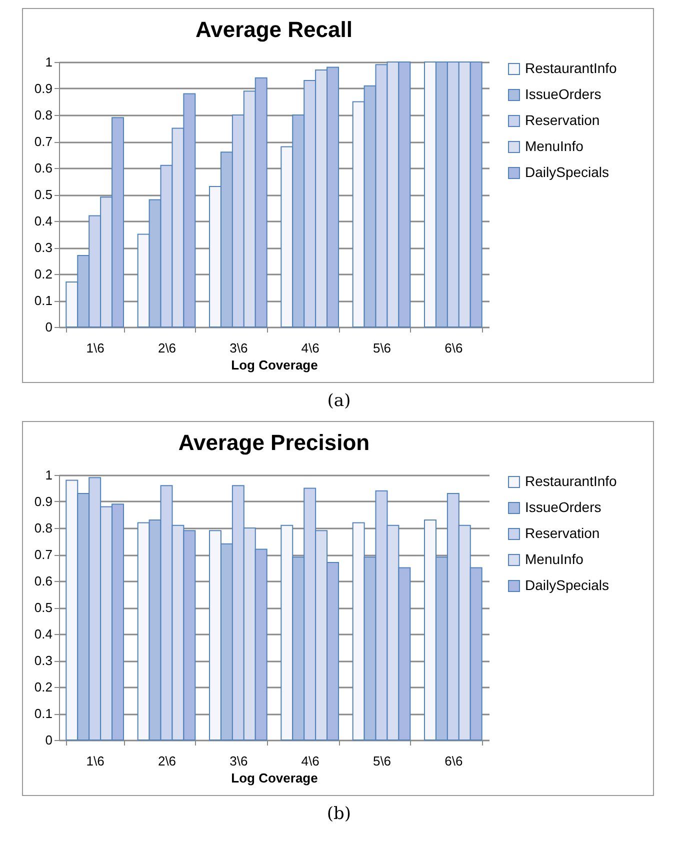 The width and height of the screenshot is (678, 863). Describe the element at coordinates (339, 401) in the screenshot. I see `text: (a)` at that location.